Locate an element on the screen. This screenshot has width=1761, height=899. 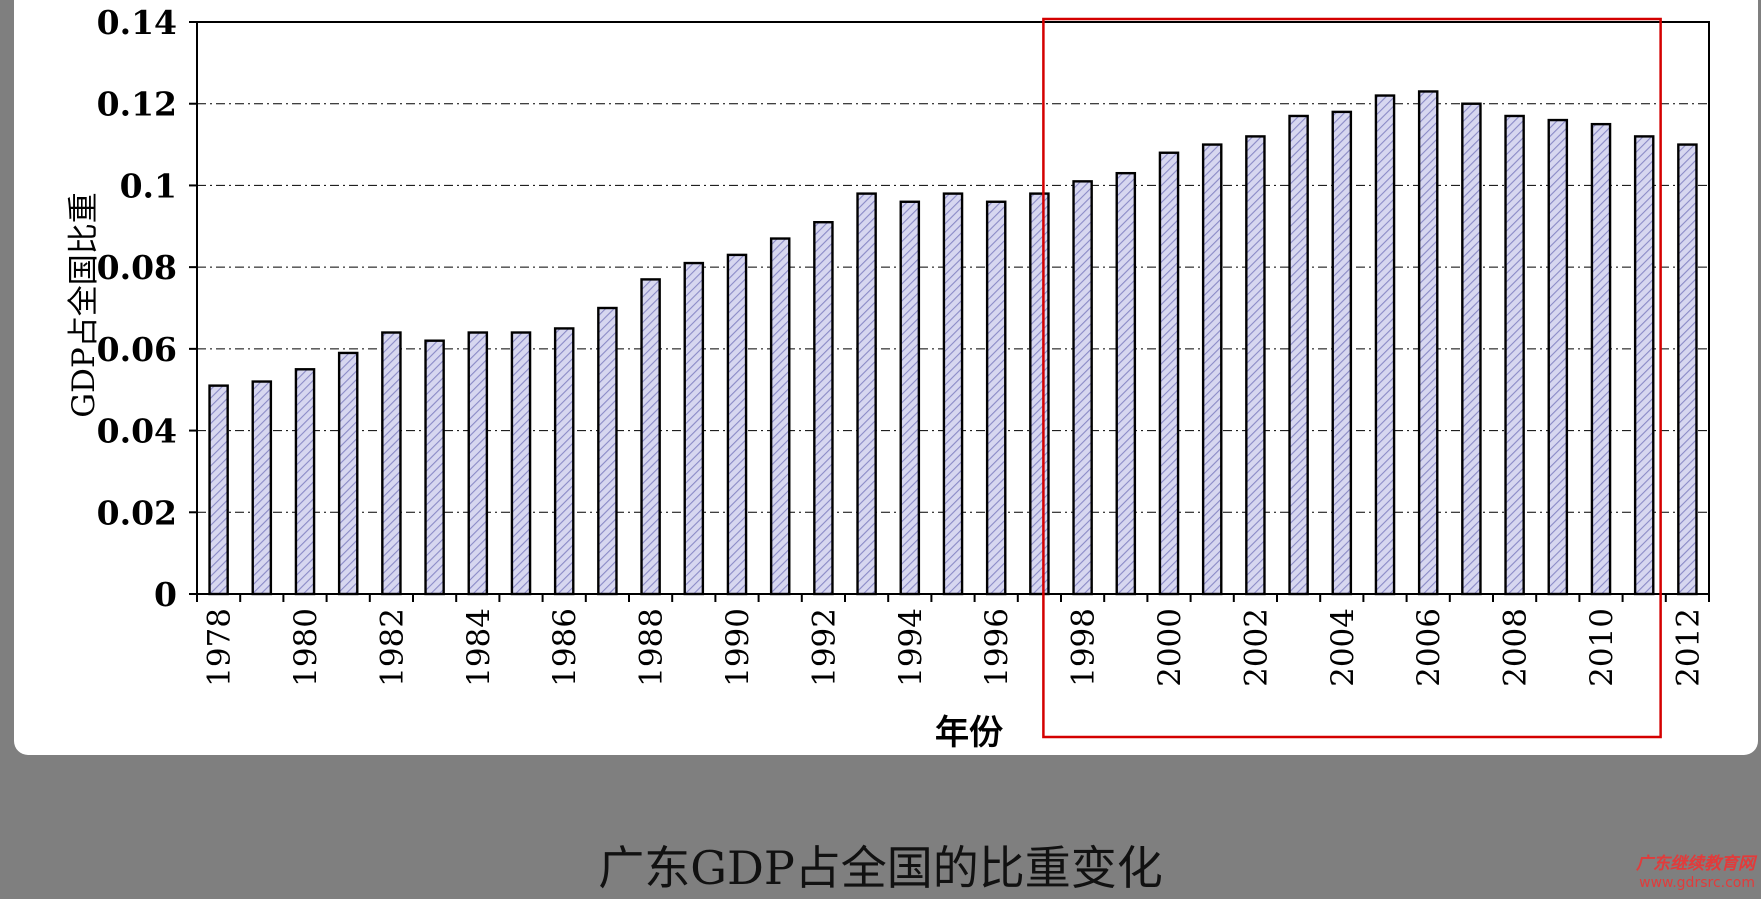
bar-2010 is located at coordinates (1601, 359).